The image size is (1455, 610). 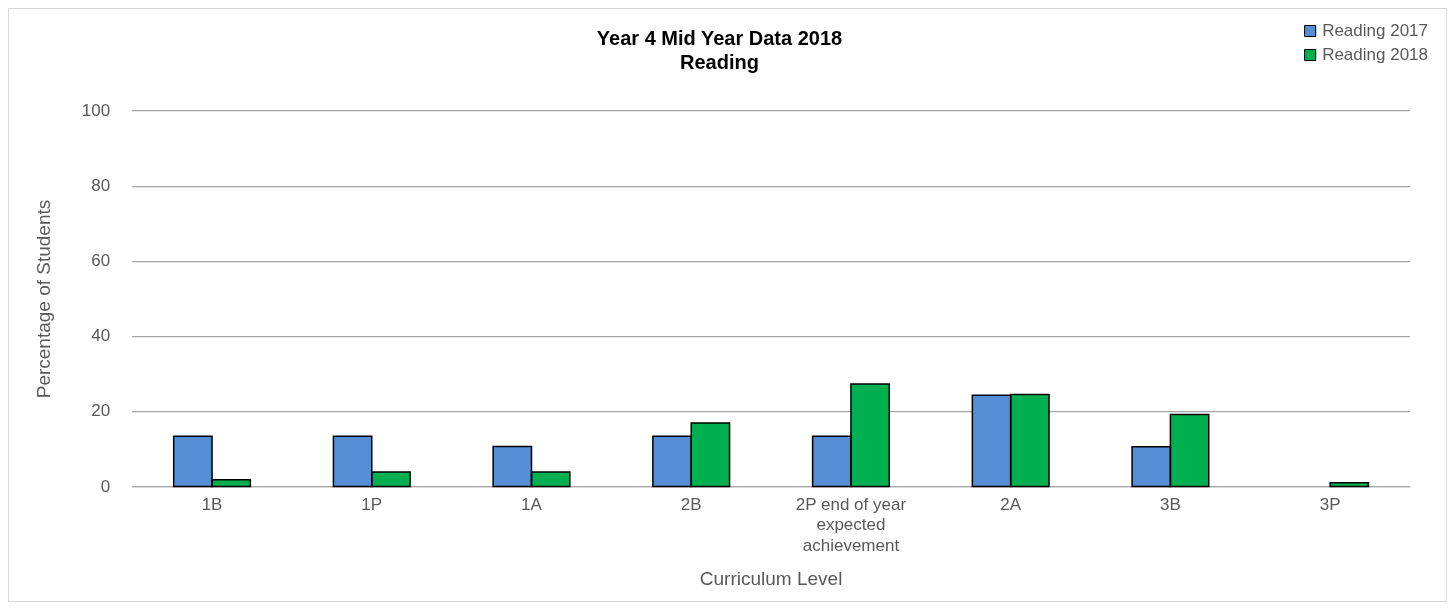 I want to click on y-tick-label: 0, so click(x=105, y=486).